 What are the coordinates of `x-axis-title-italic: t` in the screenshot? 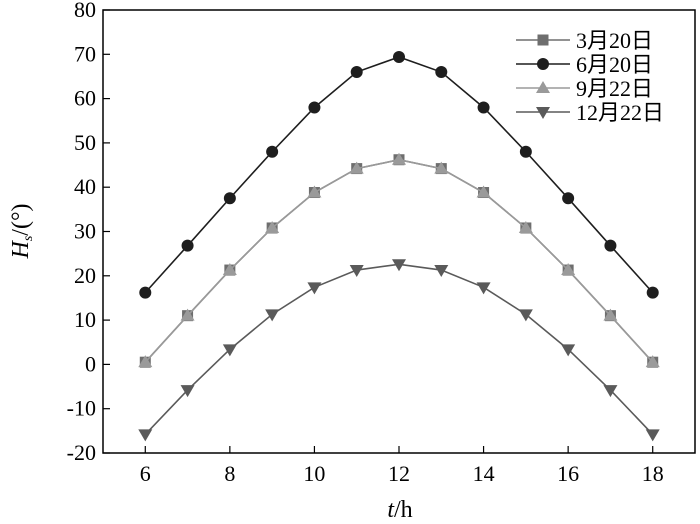 It's located at (391, 510).